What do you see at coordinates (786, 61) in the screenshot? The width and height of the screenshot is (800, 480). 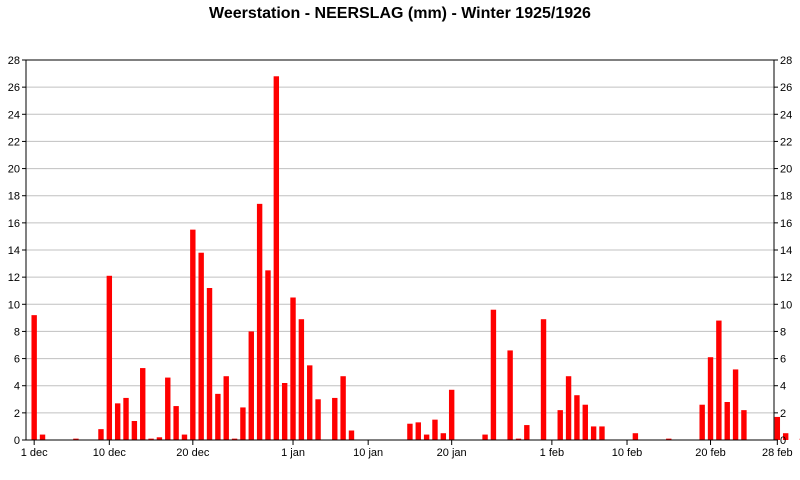 I see `y-tick-label-right: 28` at bounding box center [786, 61].